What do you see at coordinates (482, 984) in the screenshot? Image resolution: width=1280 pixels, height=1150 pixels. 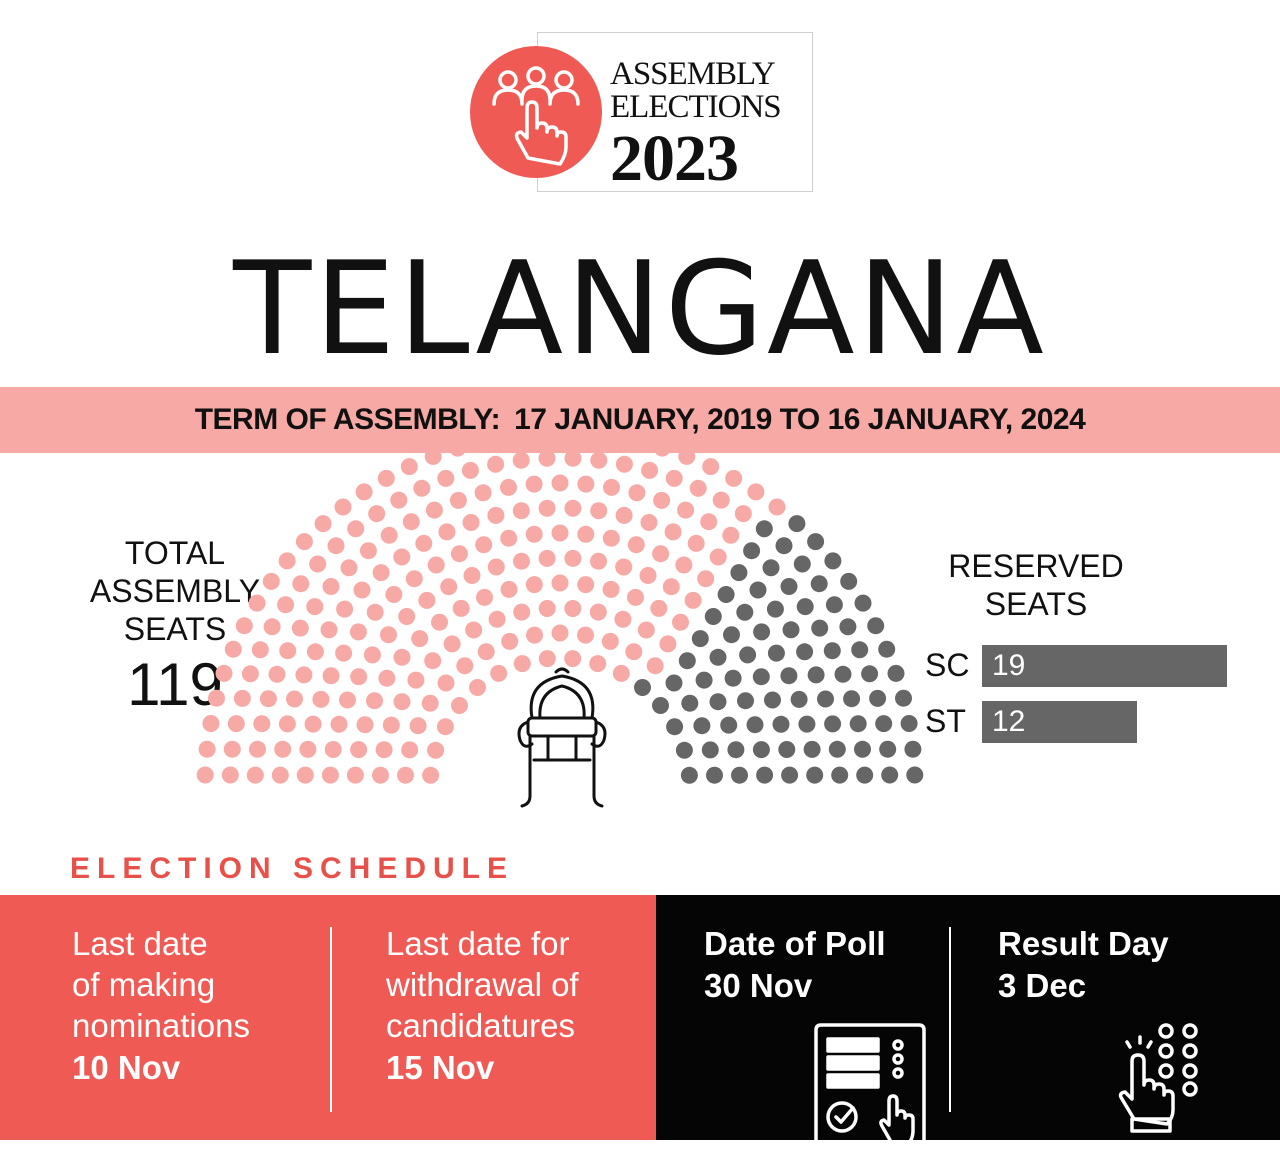 I see `schedule-label: Last date for withdrawal of candidatures` at bounding box center [482, 984].